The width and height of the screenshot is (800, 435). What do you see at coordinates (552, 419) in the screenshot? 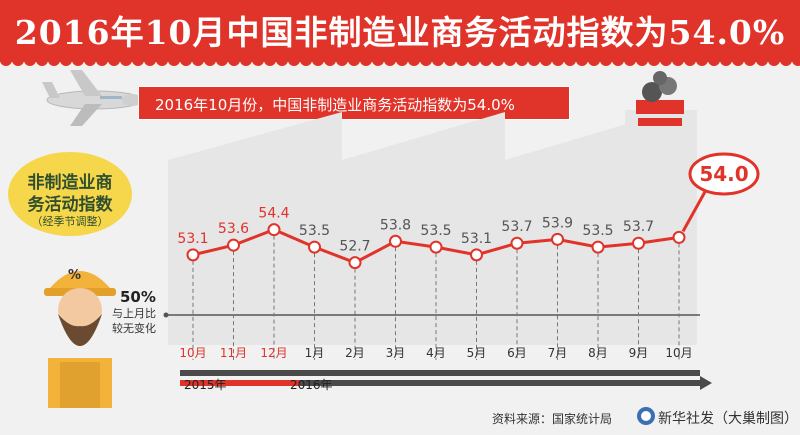
I see `source-note: 资料来源：国家统计局` at bounding box center [552, 419].